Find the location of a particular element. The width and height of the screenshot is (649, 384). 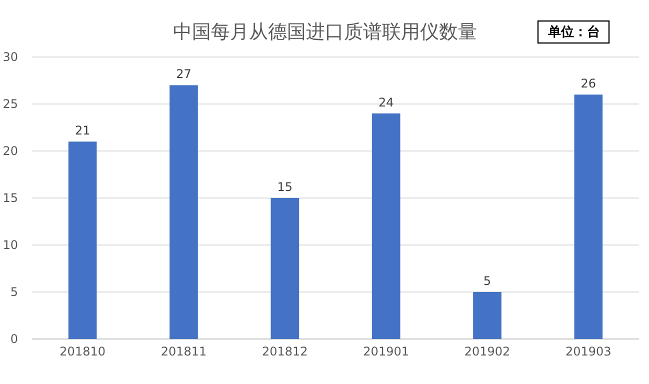

y-tick-label: 10 is located at coordinates (10, 245).